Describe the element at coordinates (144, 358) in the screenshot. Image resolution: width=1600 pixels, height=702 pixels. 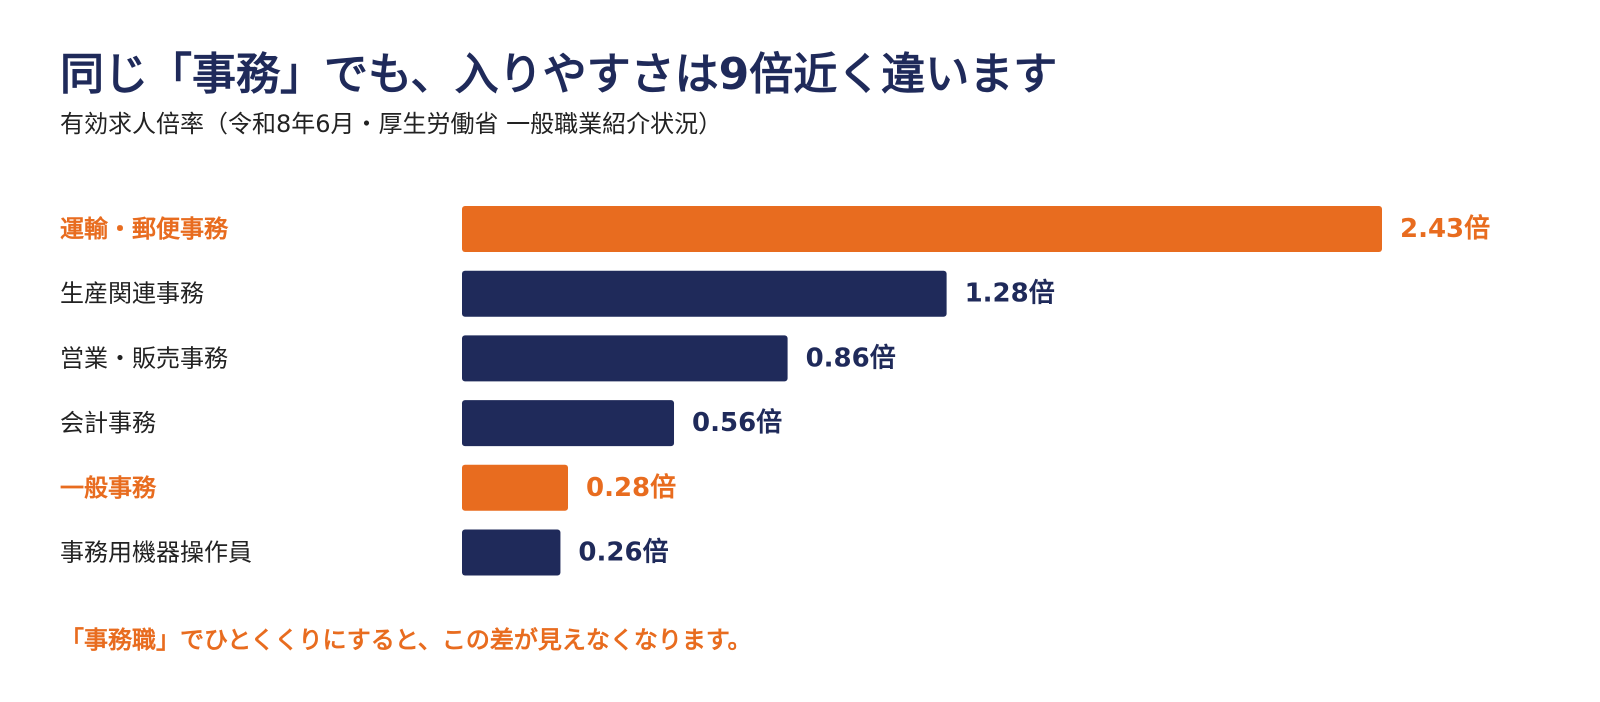
I see `category-label: 営業・販売事務` at that location.